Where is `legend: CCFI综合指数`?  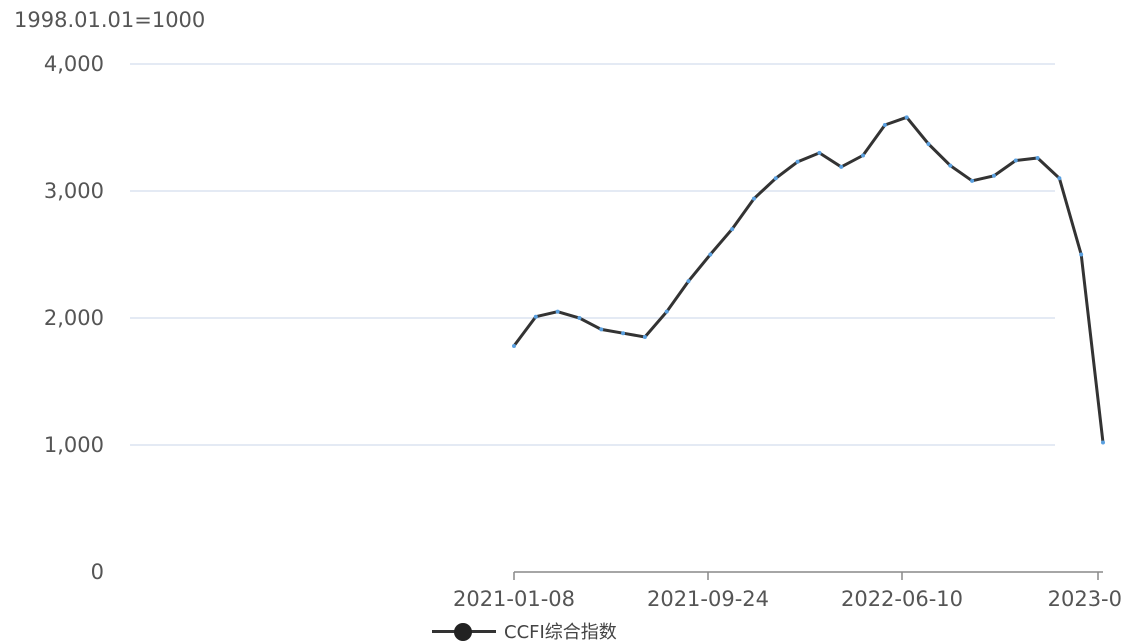
legend: CCFI综合指数 is located at coordinates (524, 631).